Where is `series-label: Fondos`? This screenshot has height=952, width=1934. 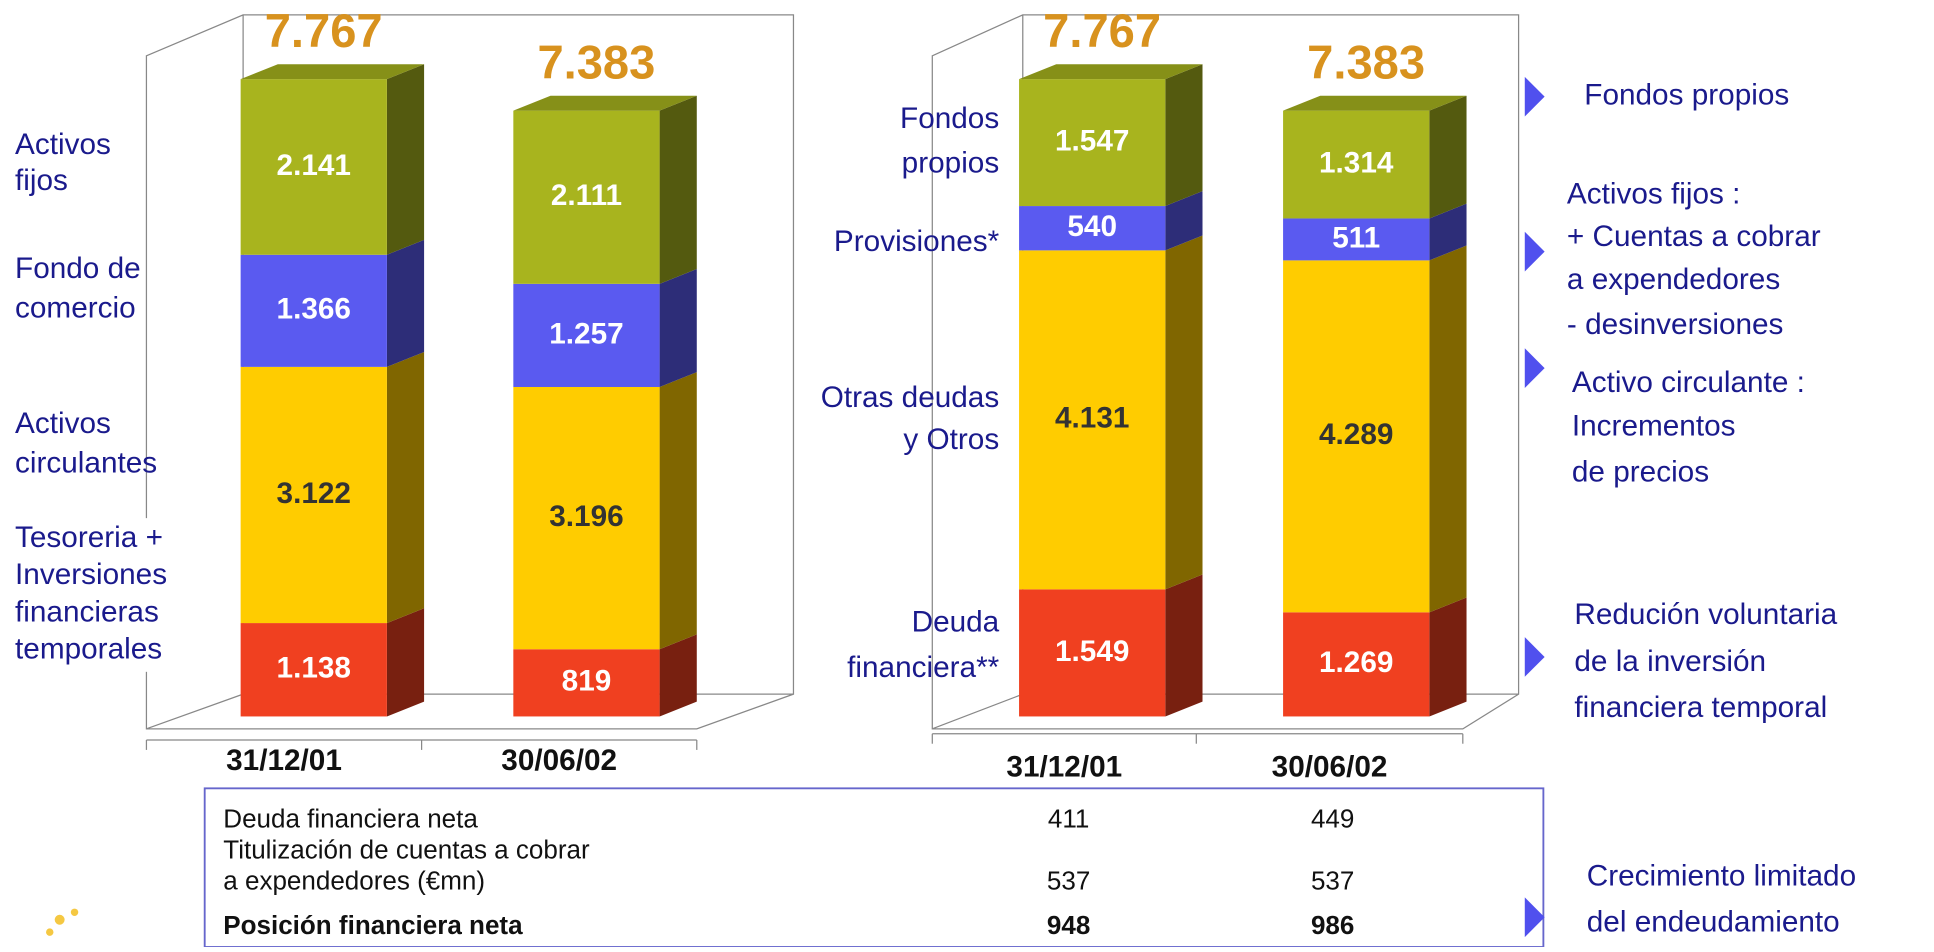
series-label: Fondos is located at coordinates (949, 118).